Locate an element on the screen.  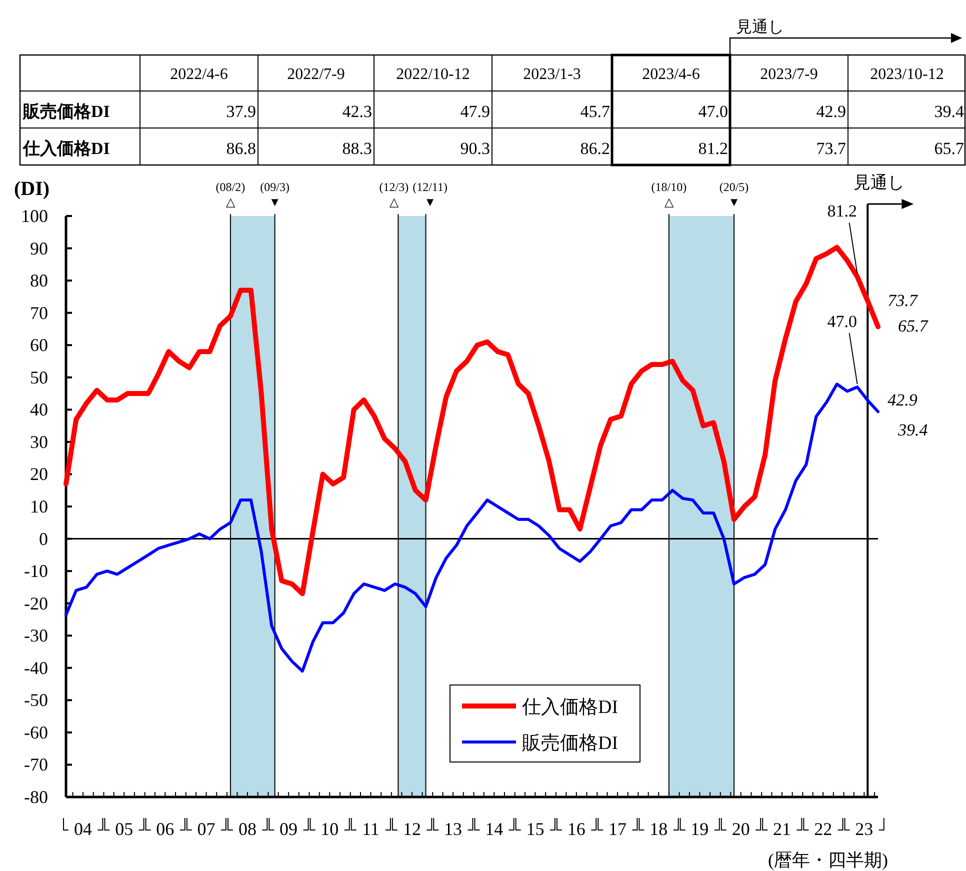
ref-line-label: (20/5) ▼ is located at coordinates (734, 194).